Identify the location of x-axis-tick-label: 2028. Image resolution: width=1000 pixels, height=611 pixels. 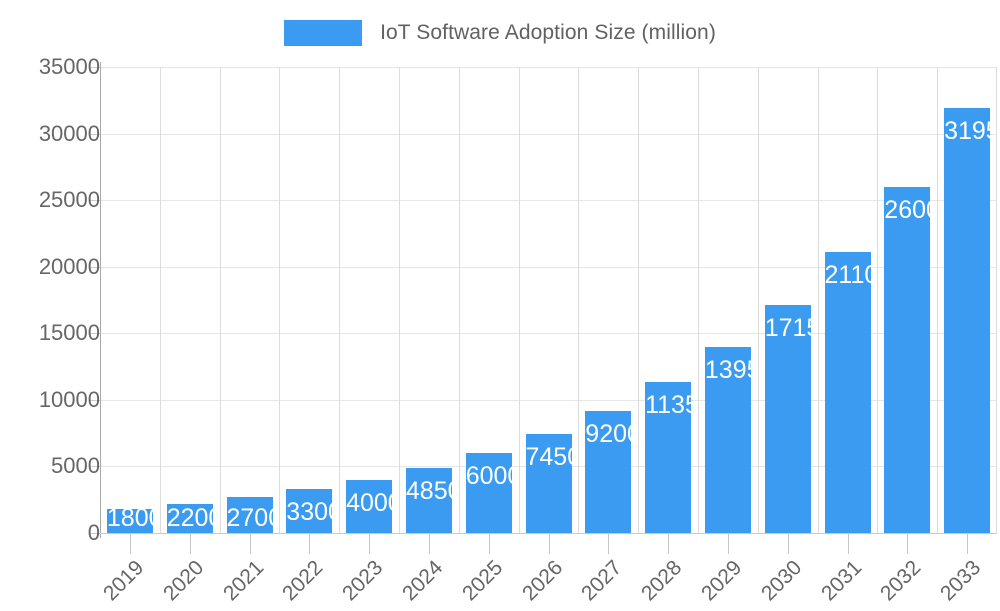
(662, 581).